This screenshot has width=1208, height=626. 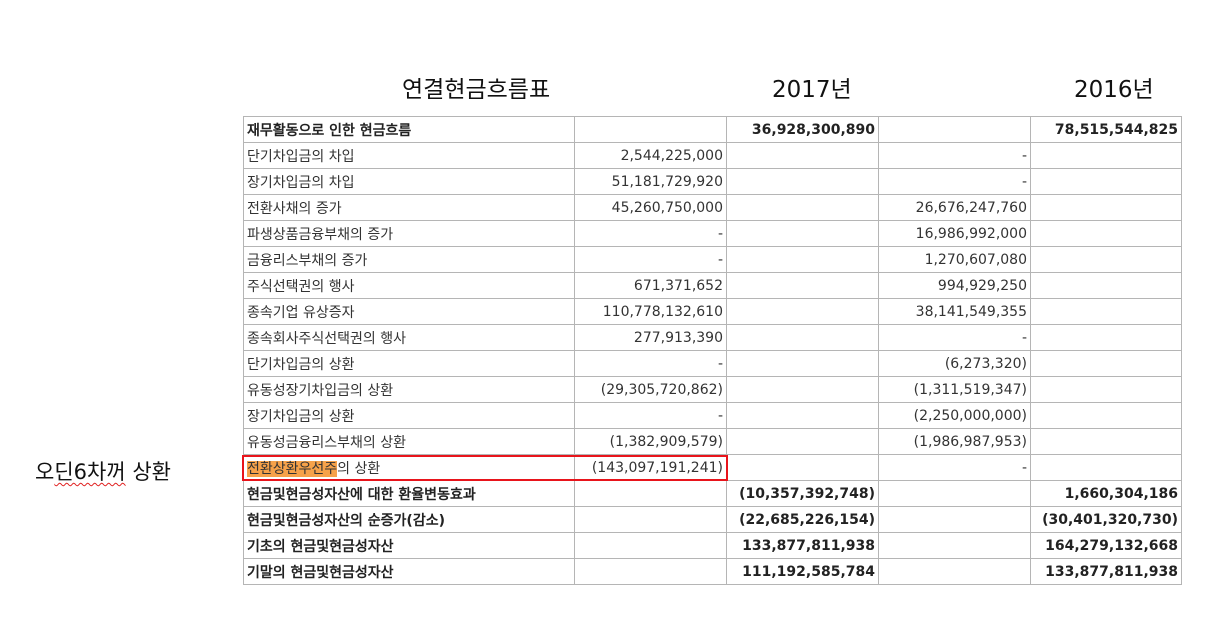 I want to click on table-row: 파생상품금융부채의 증가 - 16,986,992,000, so click(x=712, y=233).